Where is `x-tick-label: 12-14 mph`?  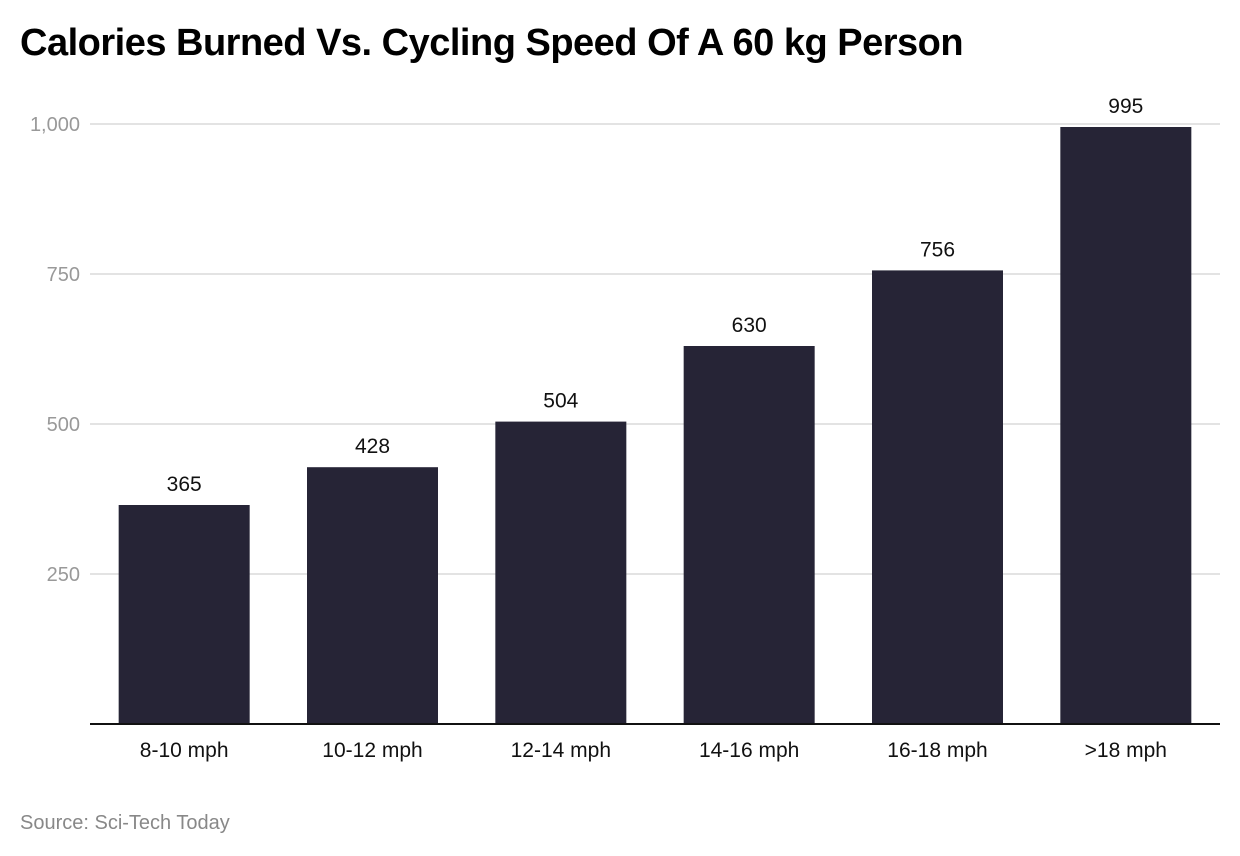 x-tick-label: 12-14 mph is located at coordinates (561, 750).